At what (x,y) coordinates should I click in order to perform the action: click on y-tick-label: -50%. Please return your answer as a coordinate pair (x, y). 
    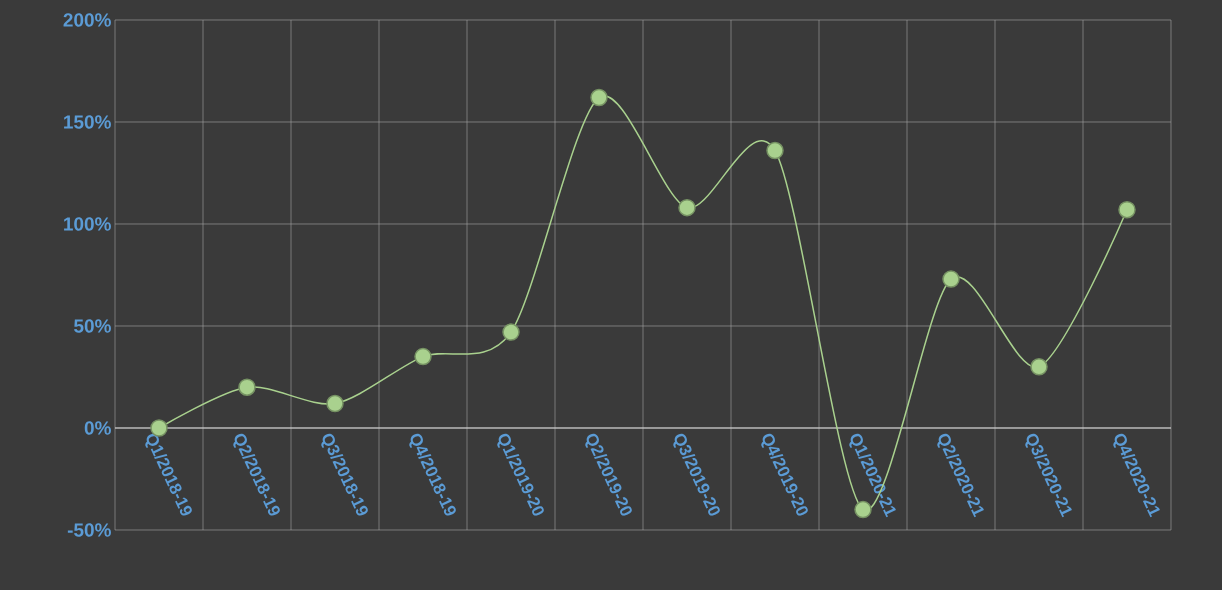
    Looking at the image, I should click on (89, 530).